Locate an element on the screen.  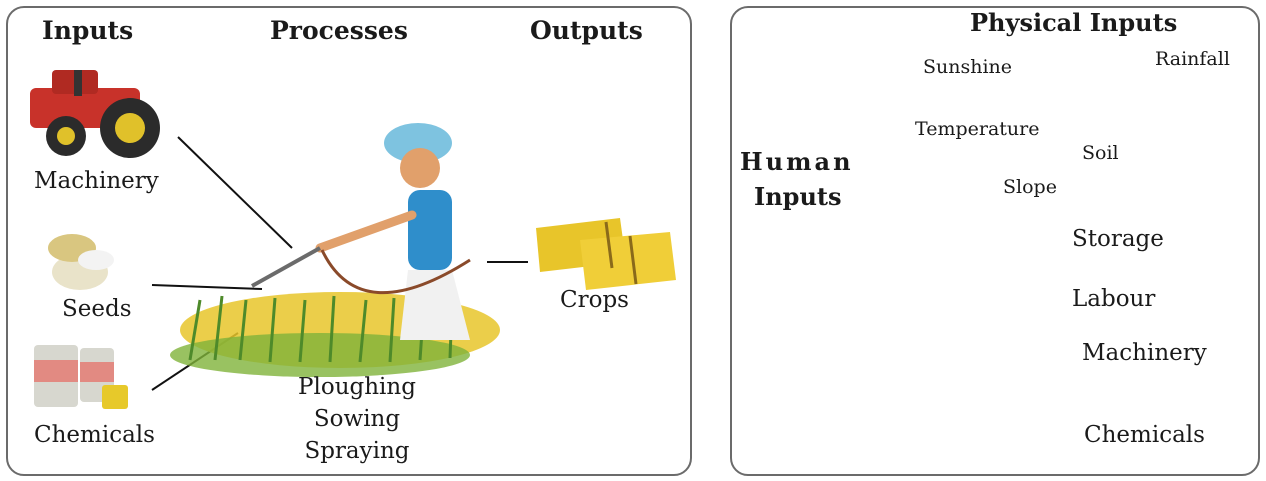
seeds-connector is located at coordinates (207, 287).